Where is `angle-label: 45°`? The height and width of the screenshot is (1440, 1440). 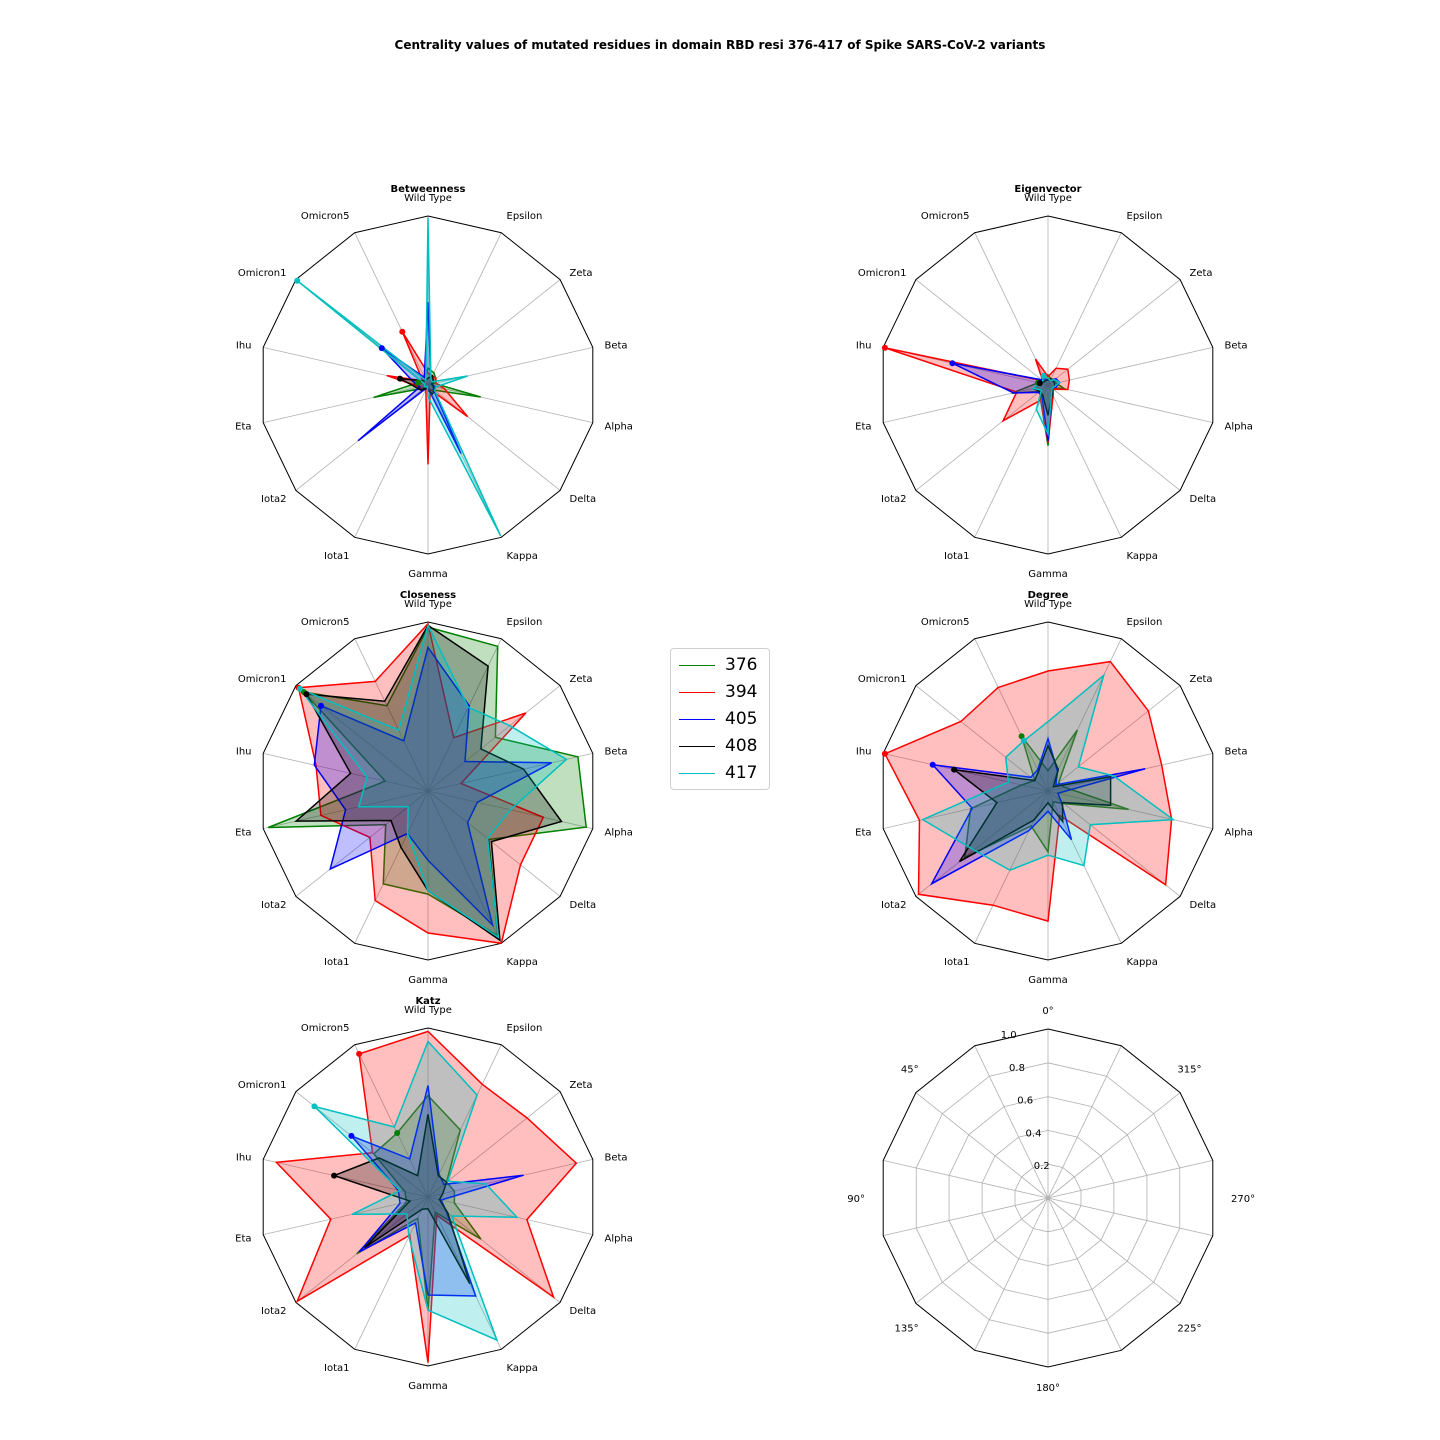 angle-label: 45° is located at coordinates (910, 1070).